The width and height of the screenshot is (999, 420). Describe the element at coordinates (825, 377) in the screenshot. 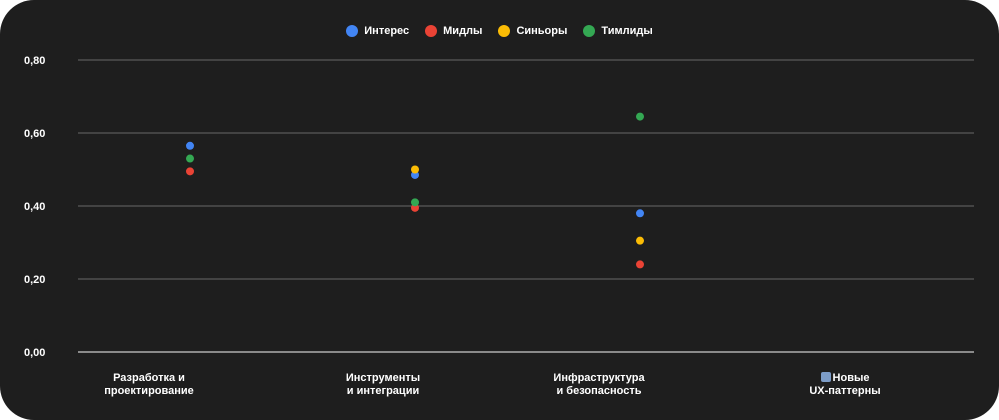

I see `memo-emoji-icon` at that location.